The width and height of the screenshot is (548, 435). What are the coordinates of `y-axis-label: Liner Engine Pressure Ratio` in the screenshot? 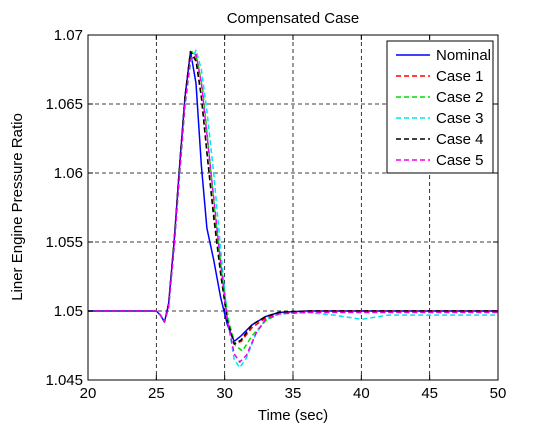 It's located at (17, 207).